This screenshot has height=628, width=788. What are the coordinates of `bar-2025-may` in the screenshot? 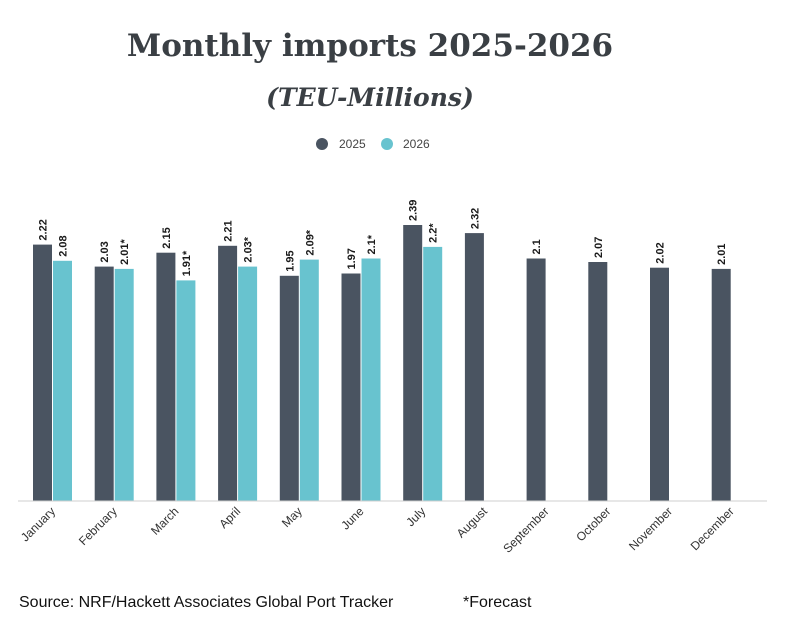 It's located at (289, 388).